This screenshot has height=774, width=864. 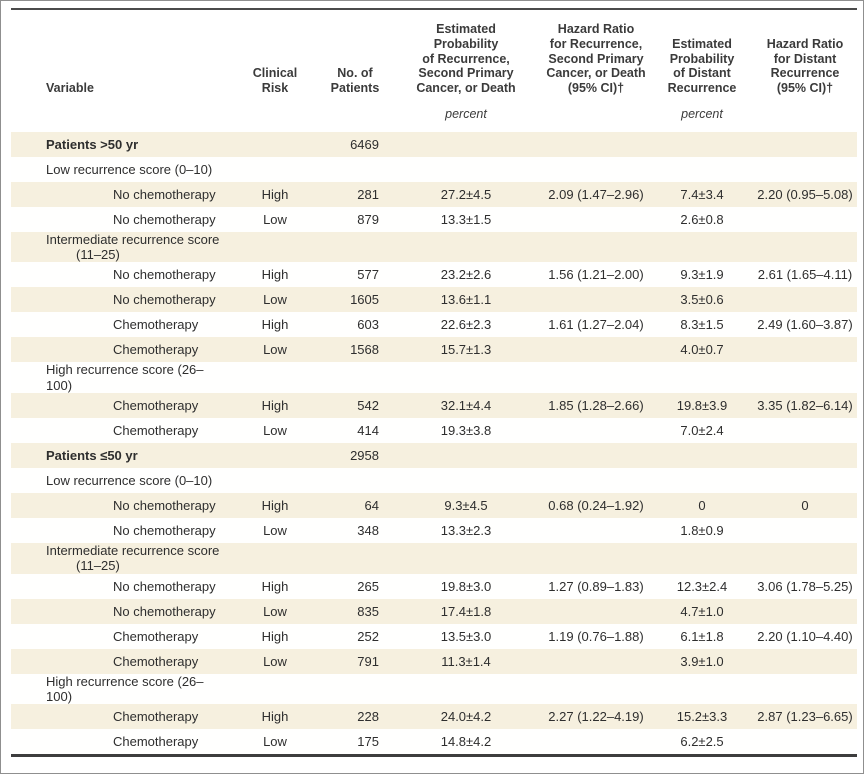 What do you see at coordinates (596, 505) in the screenshot?
I see `cell-hr: 0.68 (0.24–1.92)` at bounding box center [596, 505].